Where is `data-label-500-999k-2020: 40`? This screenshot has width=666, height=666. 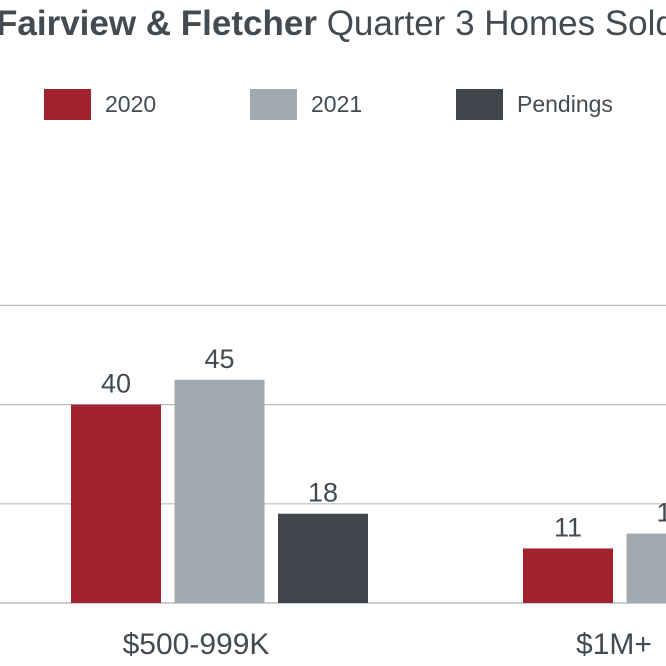 data-label-500-999k-2020: 40 is located at coordinates (116, 384).